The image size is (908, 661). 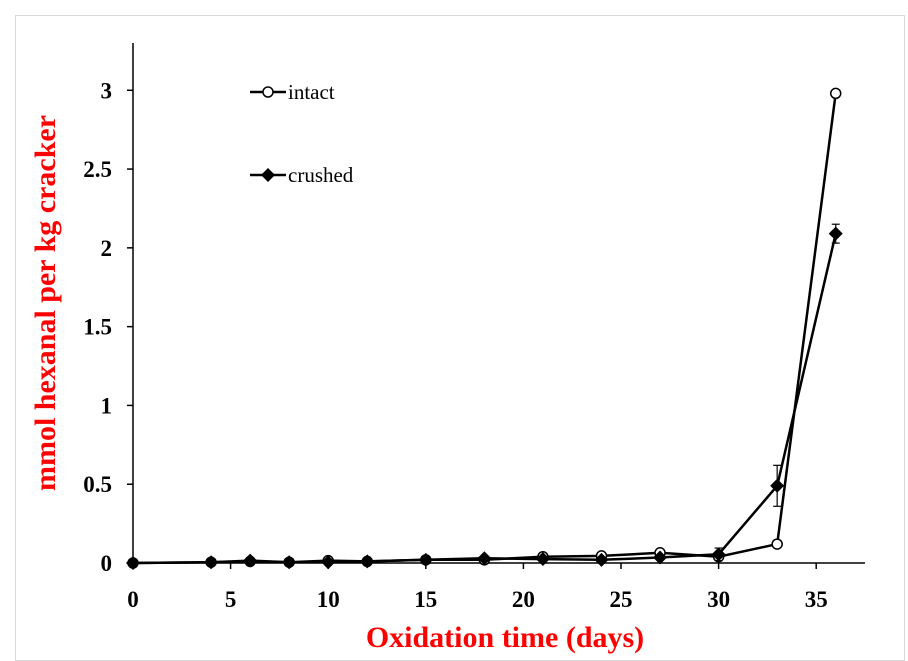 What do you see at coordinates (107, 90) in the screenshot?
I see `y-tick-label: 3` at bounding box center [107, 90].